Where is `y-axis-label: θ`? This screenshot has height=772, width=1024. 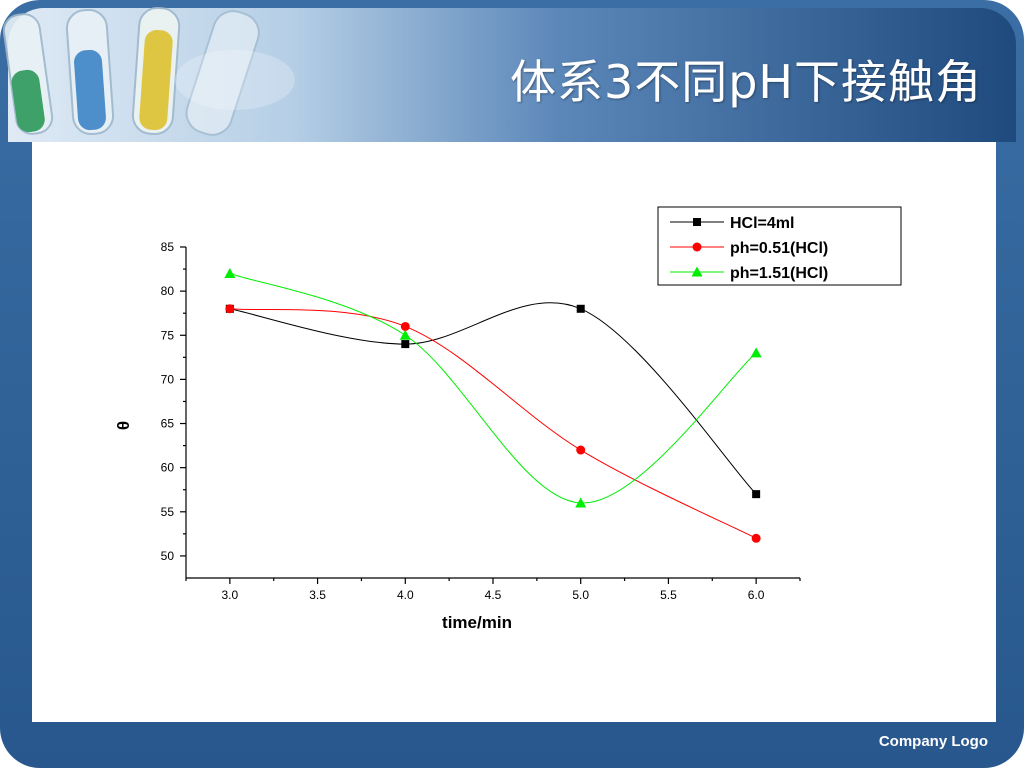 y-axis-label: θ is located at coordinates (123, 425).